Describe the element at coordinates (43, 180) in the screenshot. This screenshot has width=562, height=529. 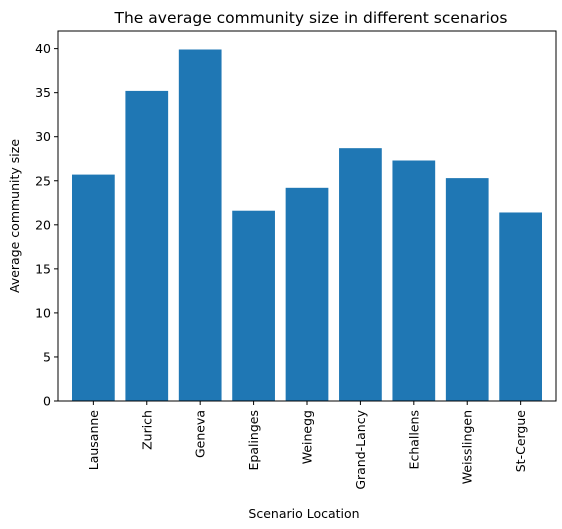
I see `y-tick-label-25: 25` at that location.